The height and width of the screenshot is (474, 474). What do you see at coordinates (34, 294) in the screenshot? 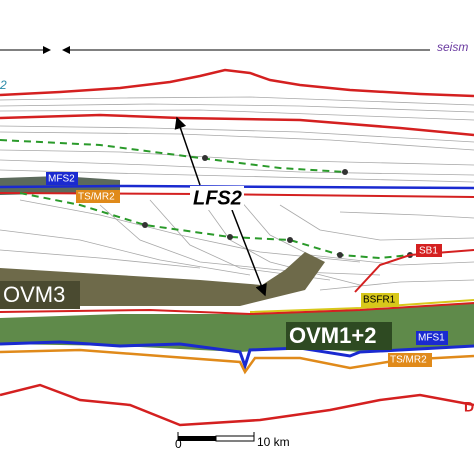
I see `ovm3-label: OVM3` at bounding box center [34, 294].